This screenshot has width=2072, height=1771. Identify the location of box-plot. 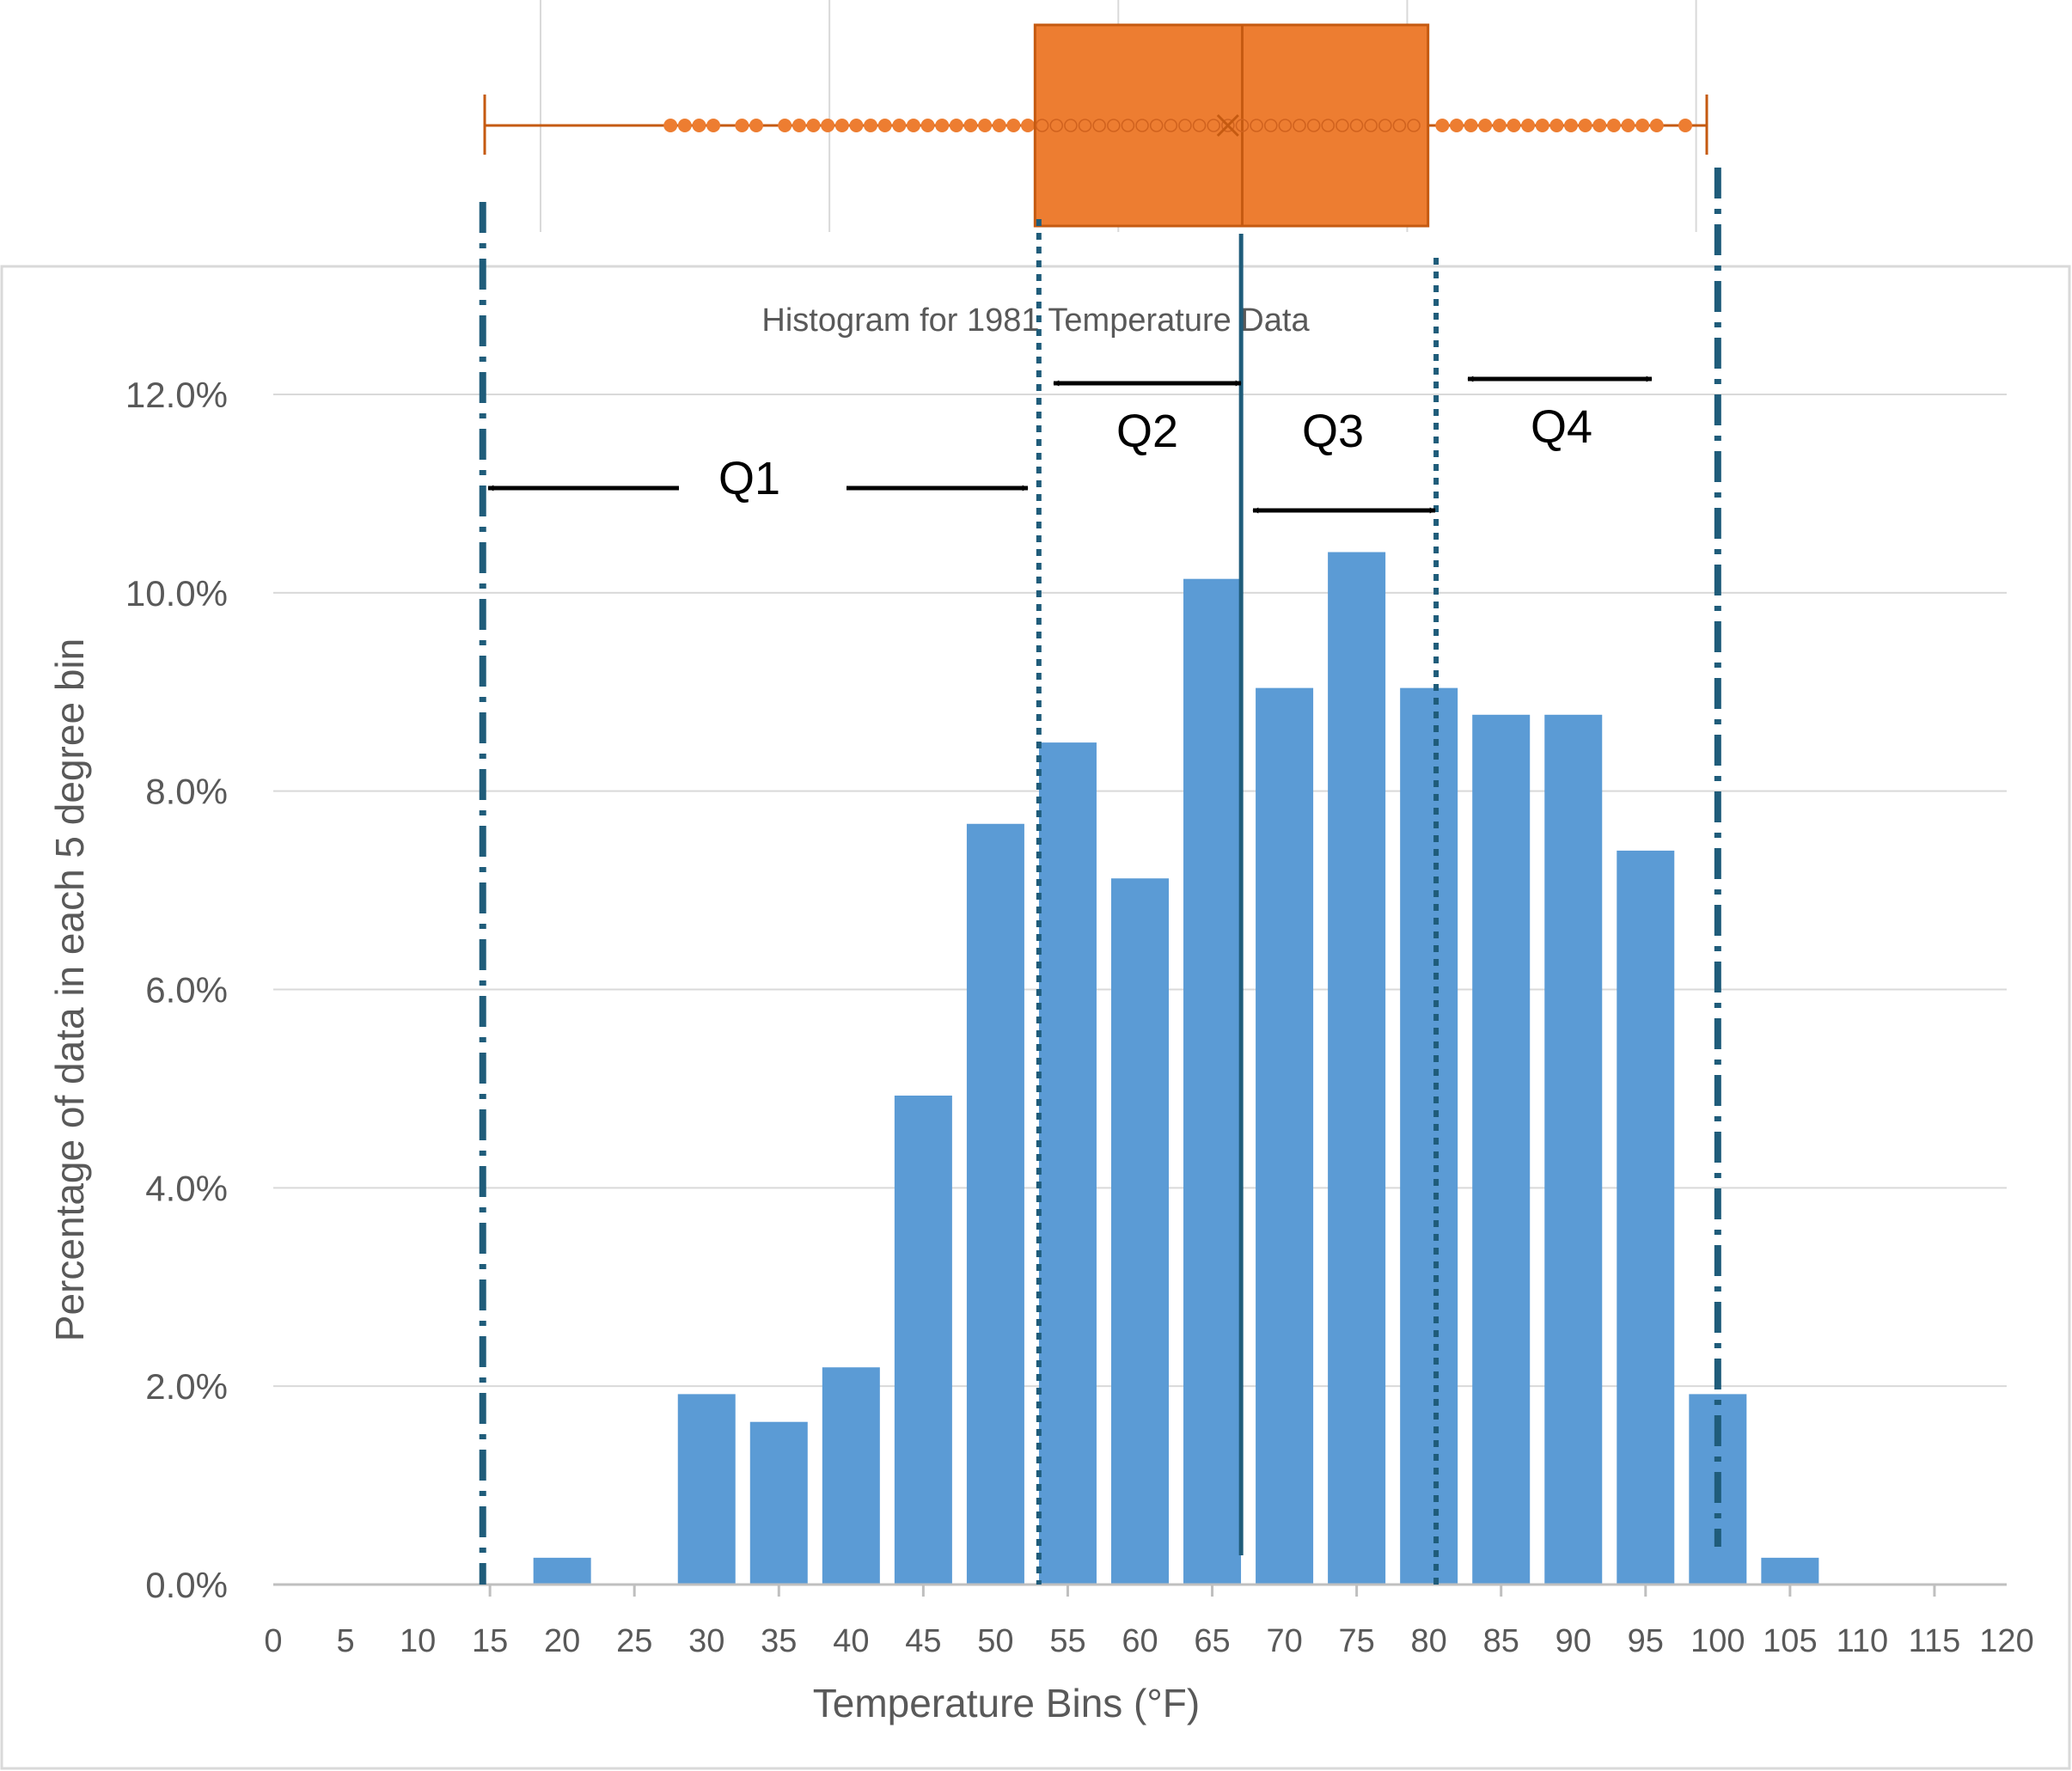
(1095, 126).